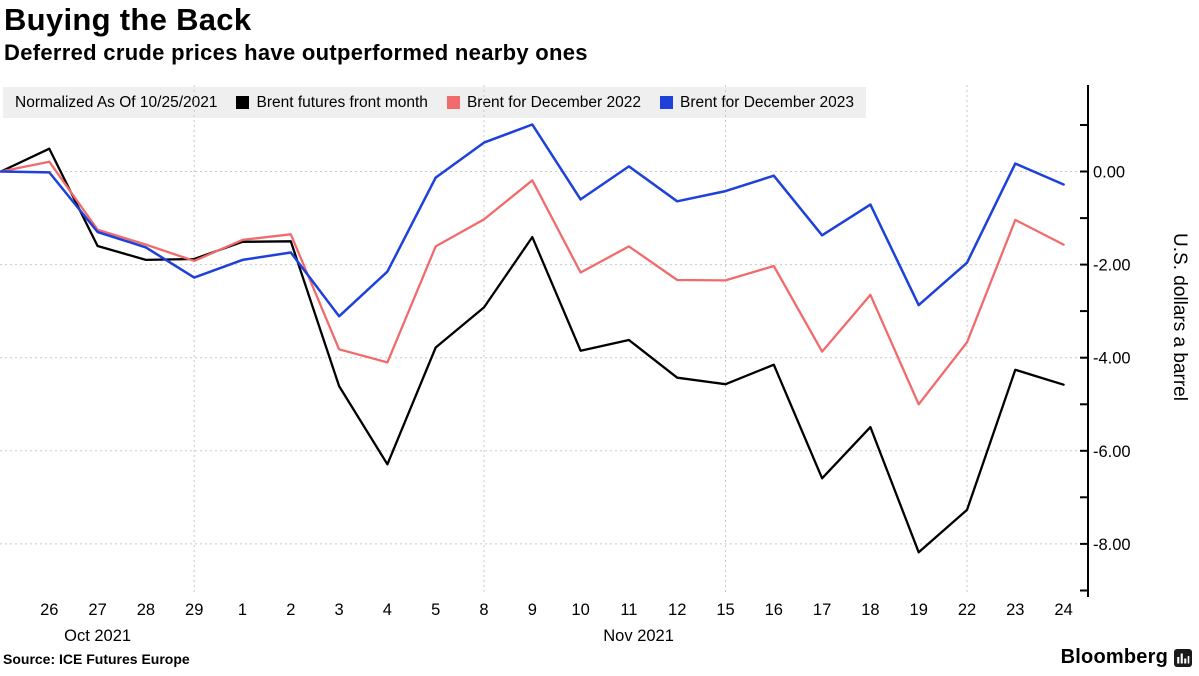 Image resolution: width=1199 pixels, height=676 pixels. I want to click on x-tick-label: 5, so click(435, 610).